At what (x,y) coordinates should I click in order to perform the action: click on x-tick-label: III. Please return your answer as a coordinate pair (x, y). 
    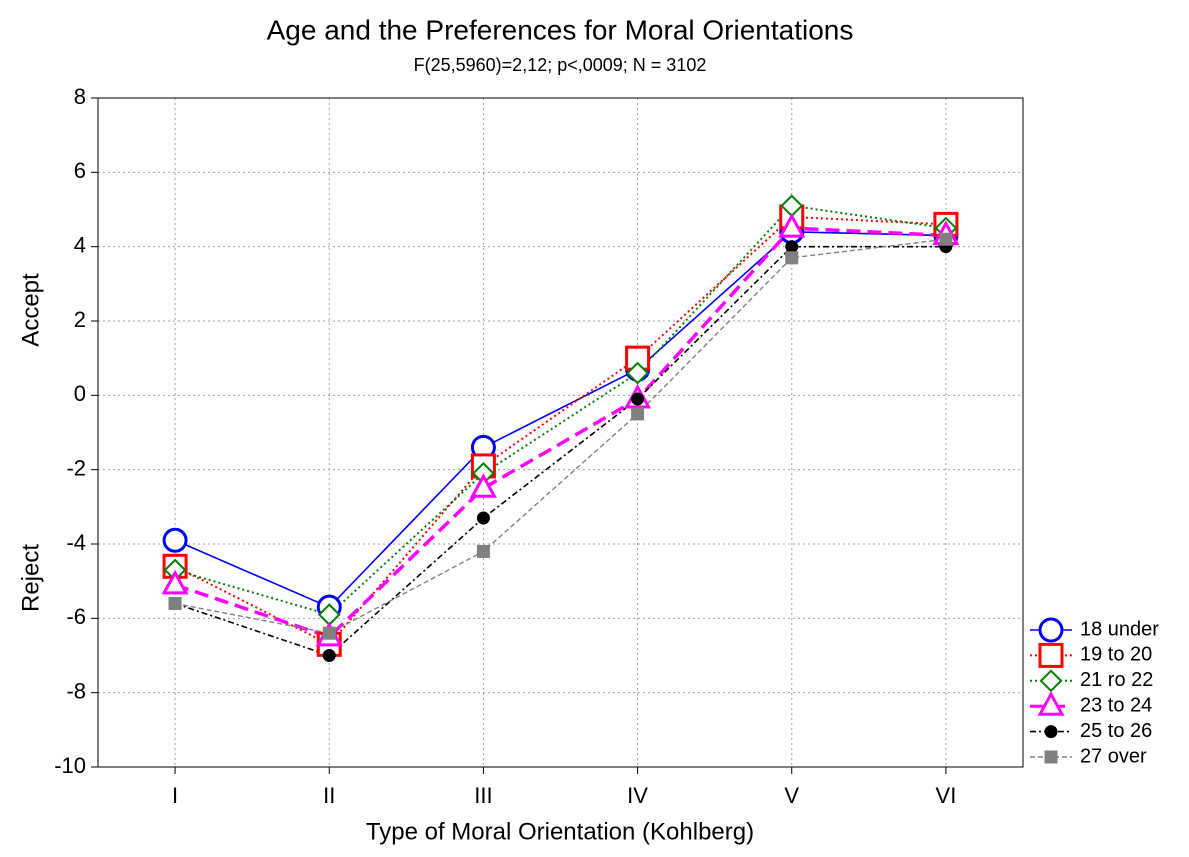
    Looking at the image, I should click on (483, 795).